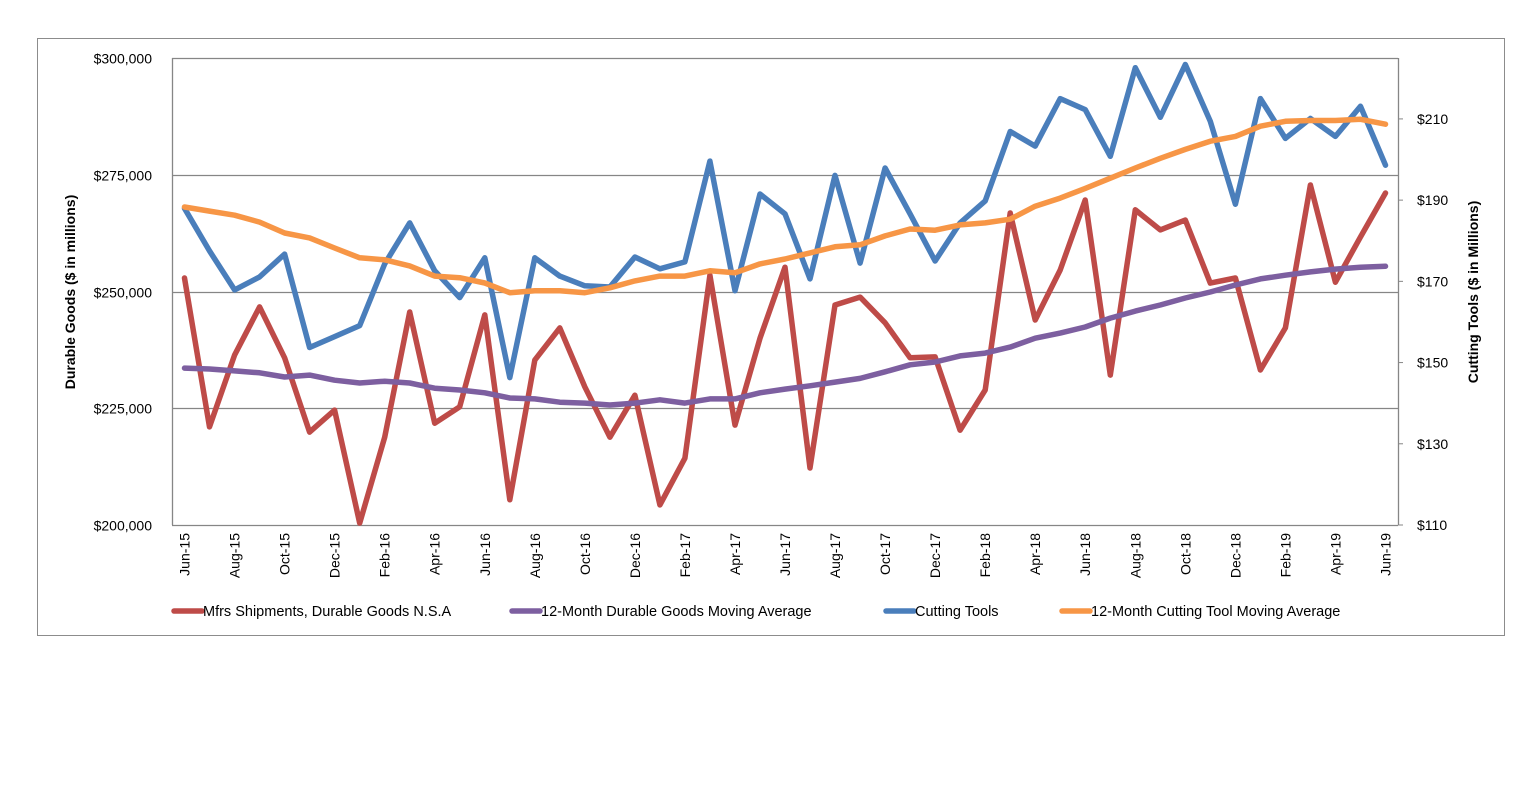 The image size is (1540, 800). Describe the element at coordinates (1185, 554) in the screenshot. I see `x-tick-label: Oct-18` at that location.